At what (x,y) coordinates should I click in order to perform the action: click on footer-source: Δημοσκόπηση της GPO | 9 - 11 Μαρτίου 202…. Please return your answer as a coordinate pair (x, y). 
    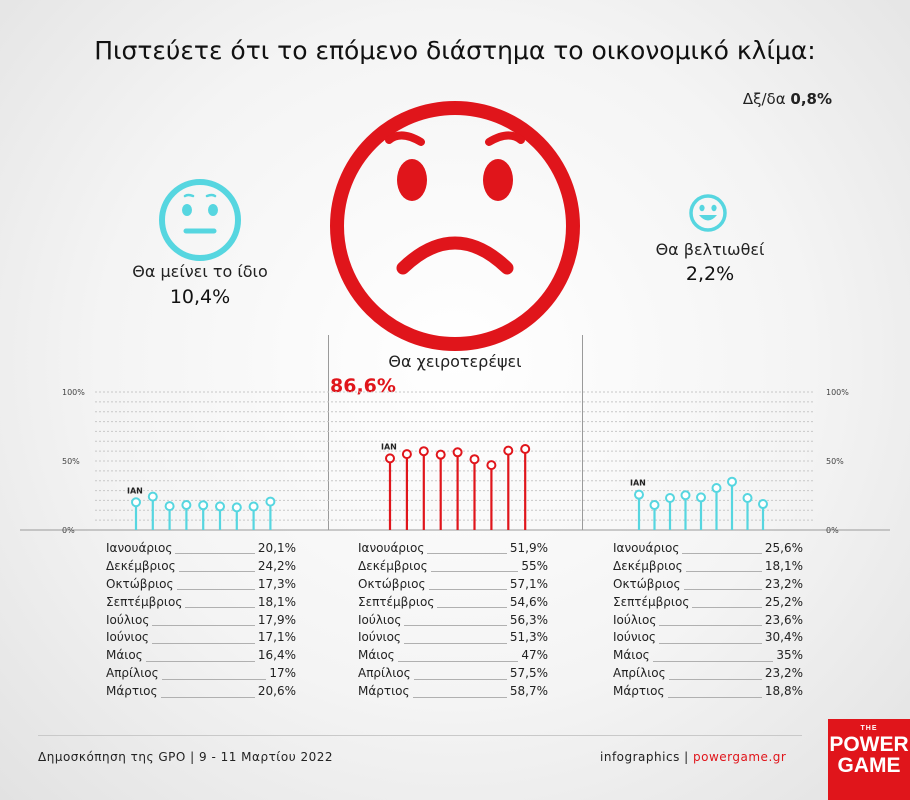
    Looking at the image, I should click on (185, 757).